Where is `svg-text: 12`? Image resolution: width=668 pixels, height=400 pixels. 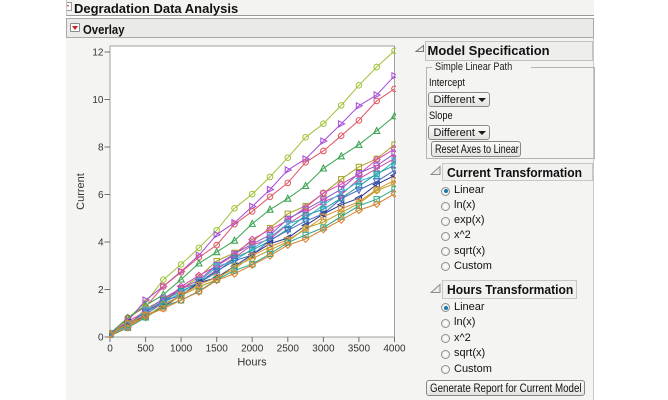
svg-text: 12 is located at coordinates (98, 53).